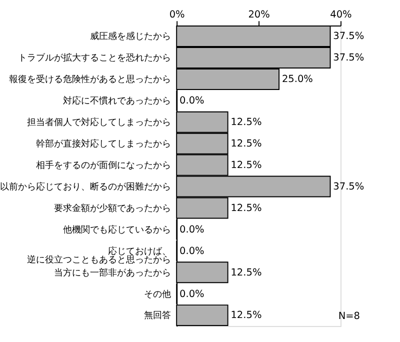 Image resolution: width=400 pixels, height=342 pixels. Describe the element at coordinates (113, 208) in the screenshot. I see `y-tick-label: 要求金額が少額であったから` at that location.